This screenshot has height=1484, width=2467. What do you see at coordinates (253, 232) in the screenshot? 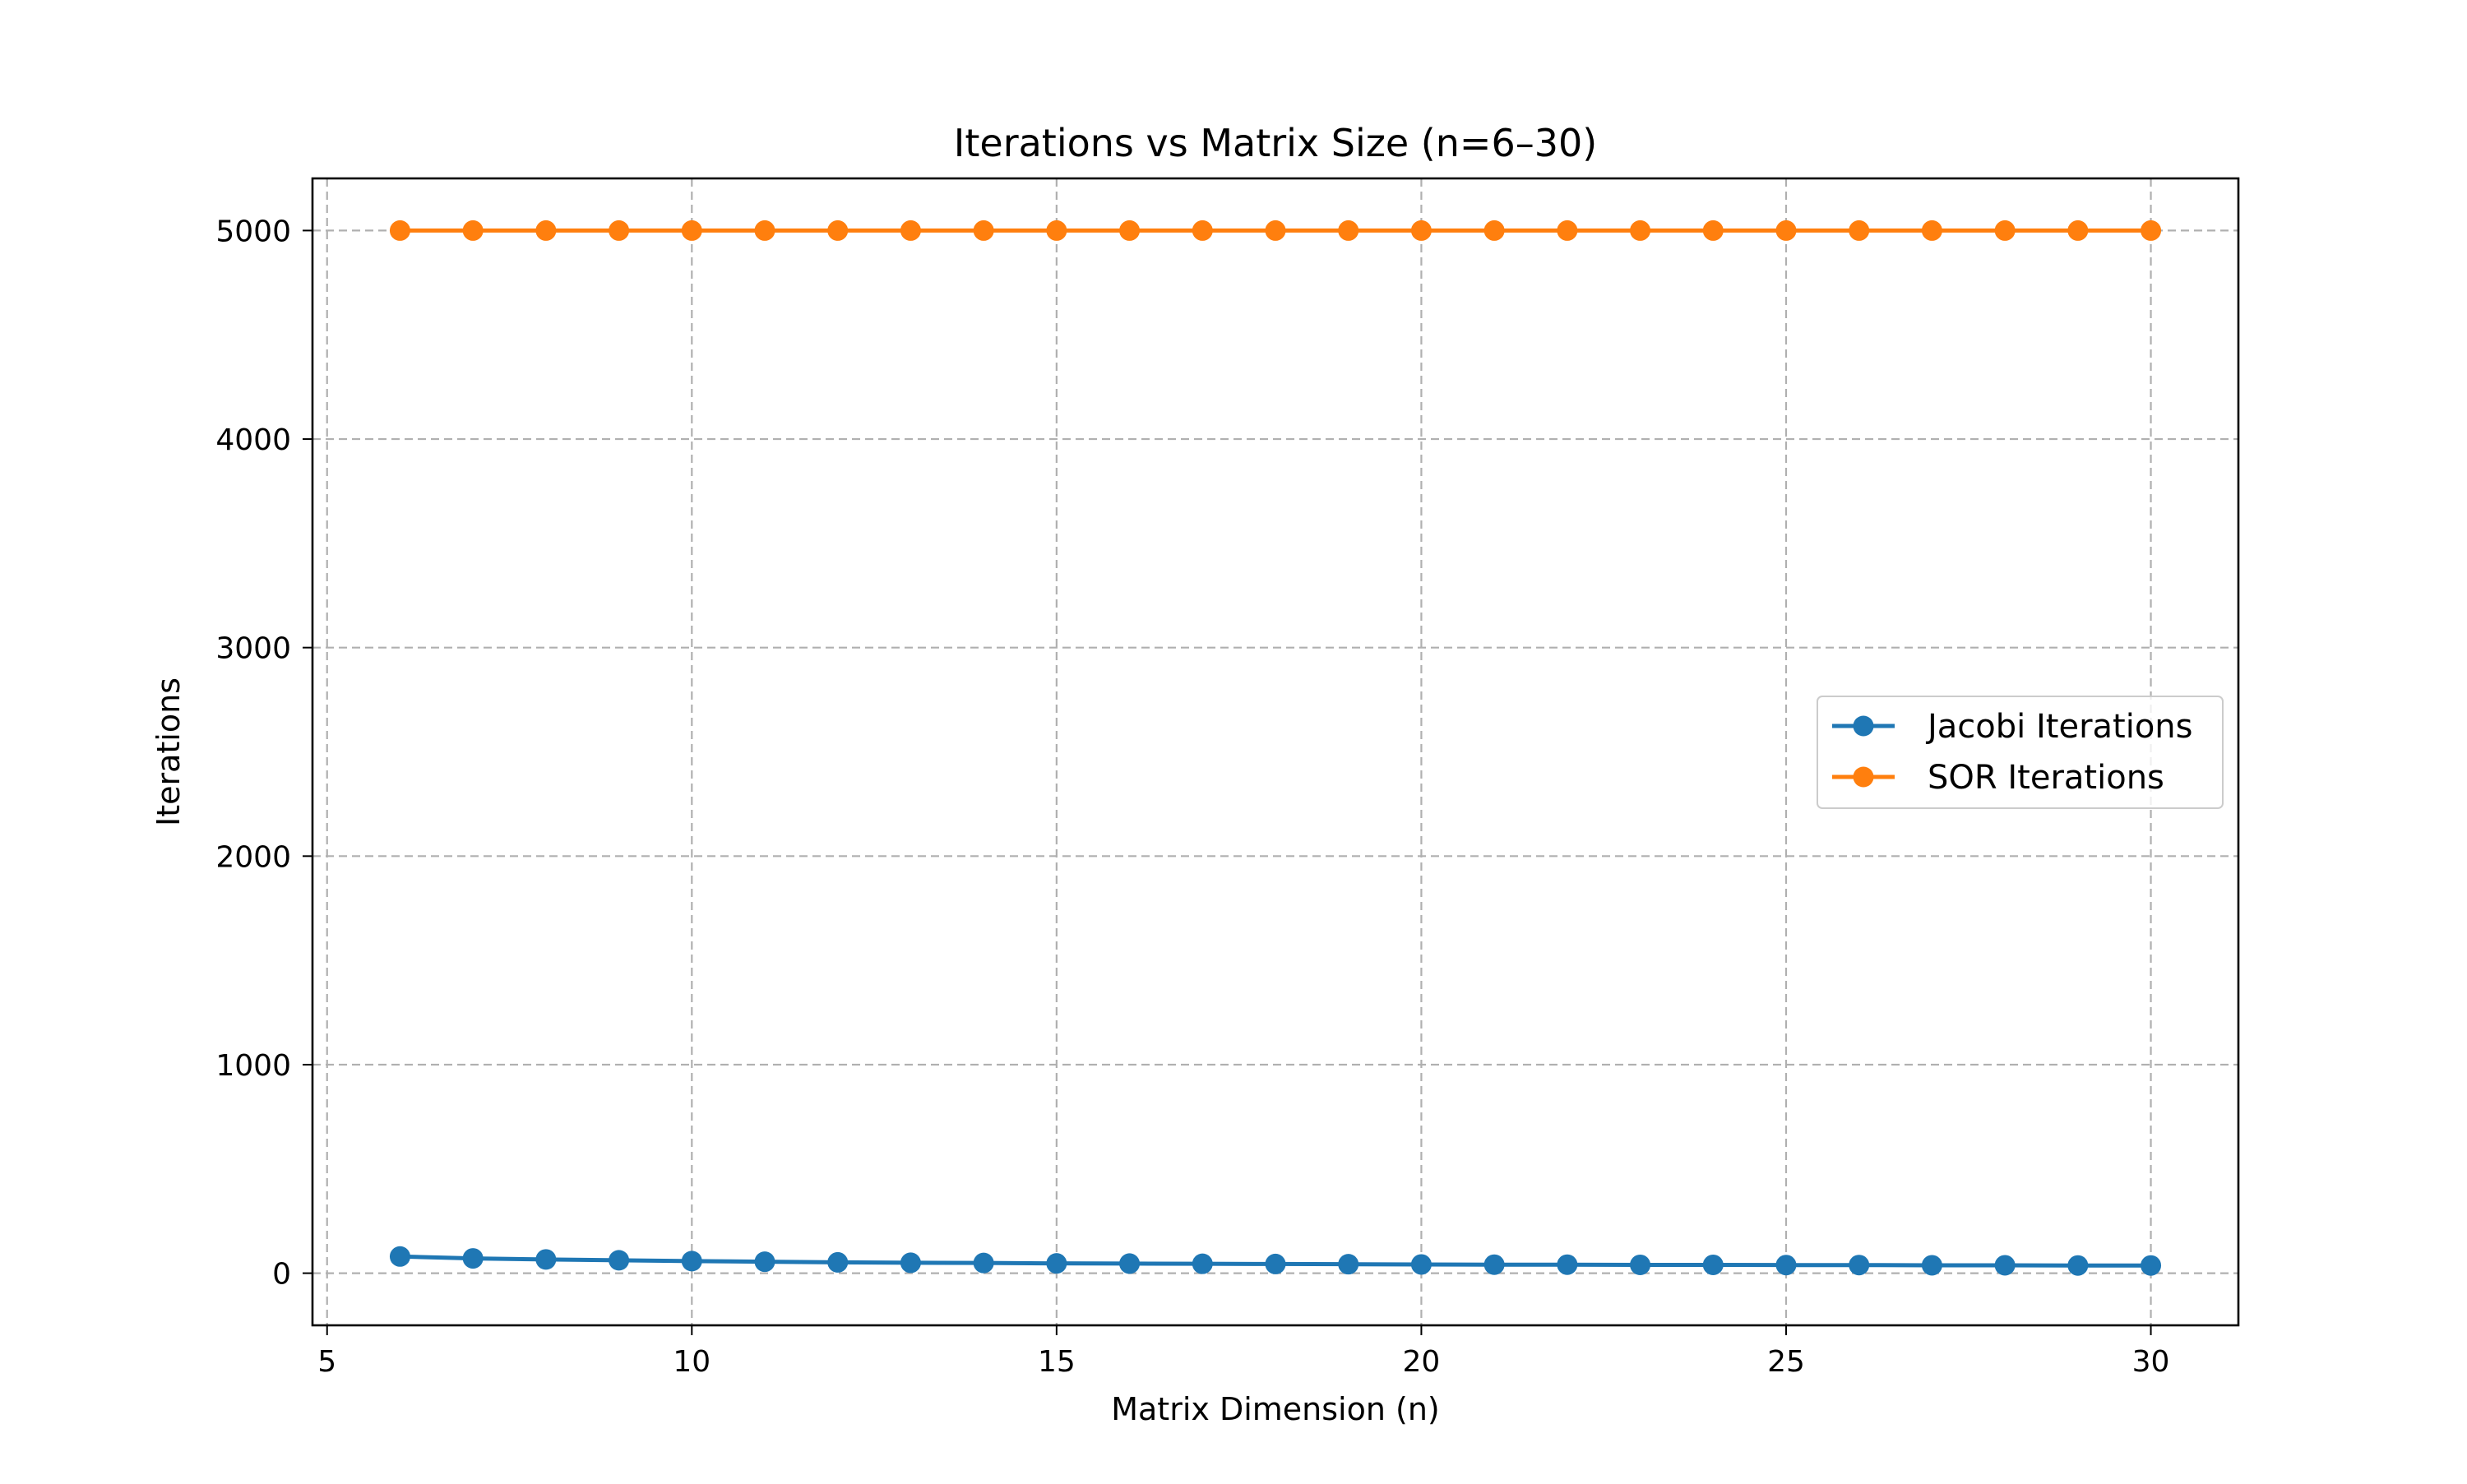
I see `y-tick-label: 5000` at bounding box center [253, 232].